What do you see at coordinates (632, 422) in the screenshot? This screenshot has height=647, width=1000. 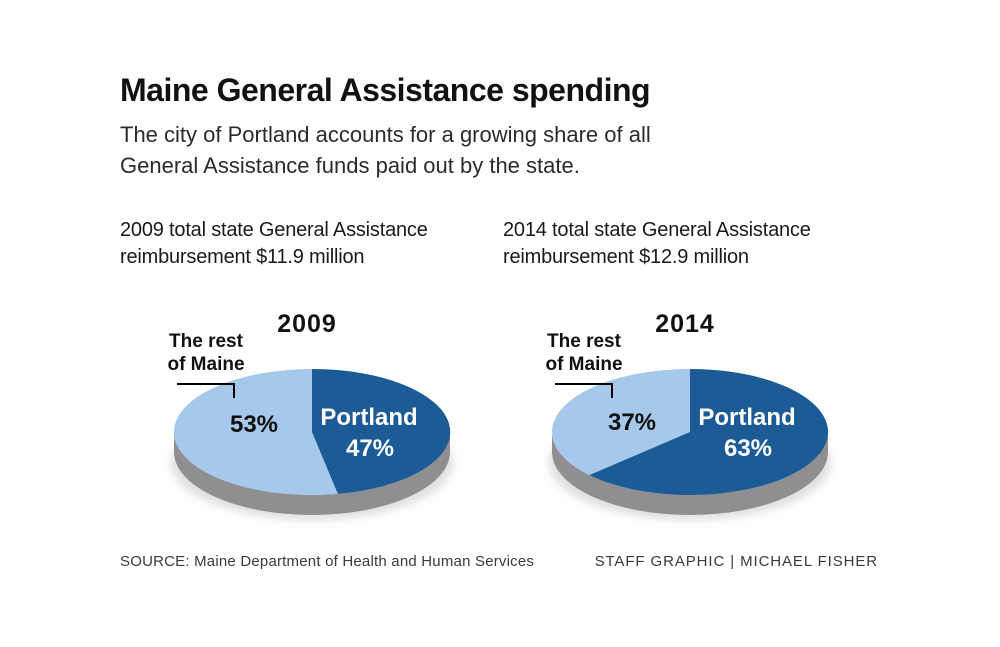 I see `rest-pct-label: 37%` at bounding box center [632, 422].